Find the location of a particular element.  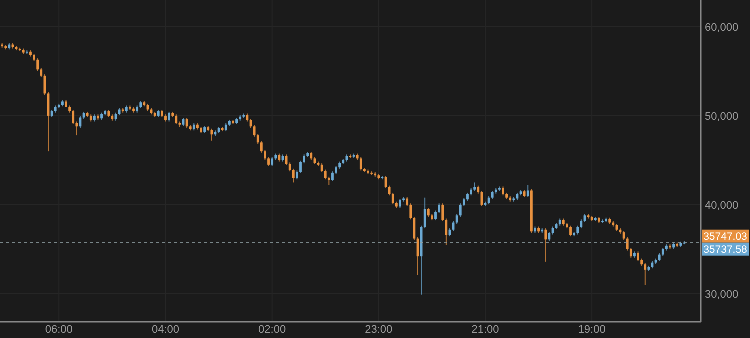

x-tick-label: 19:00 is located at coordinates (592, 330).